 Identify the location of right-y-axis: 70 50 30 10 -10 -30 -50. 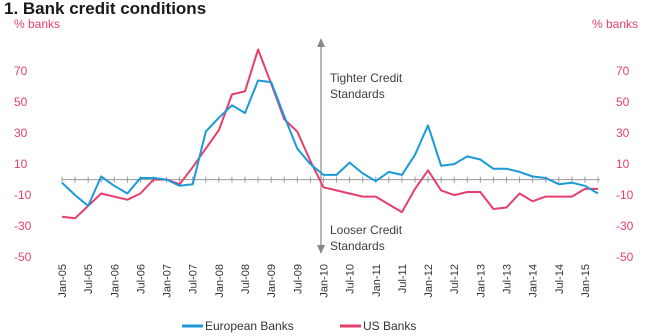
(625, 164).